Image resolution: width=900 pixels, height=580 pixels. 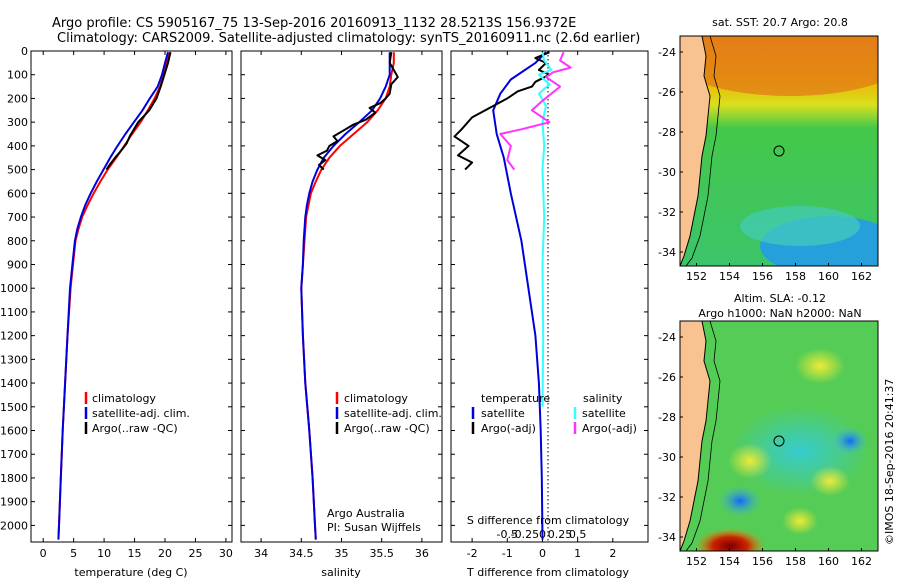 I want to click on lon-tick-label: 156, so click(x=762, y=561).